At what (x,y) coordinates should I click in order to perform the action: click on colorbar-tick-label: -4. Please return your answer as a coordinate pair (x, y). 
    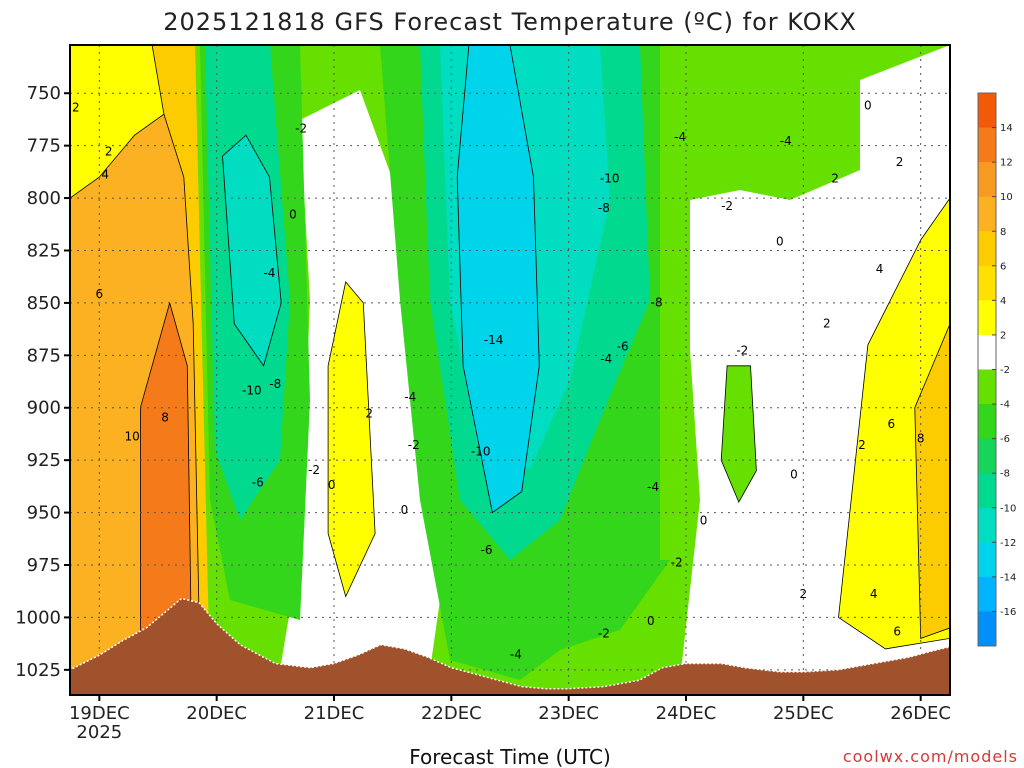
    Looking at the image, I should click on (1005, 405).